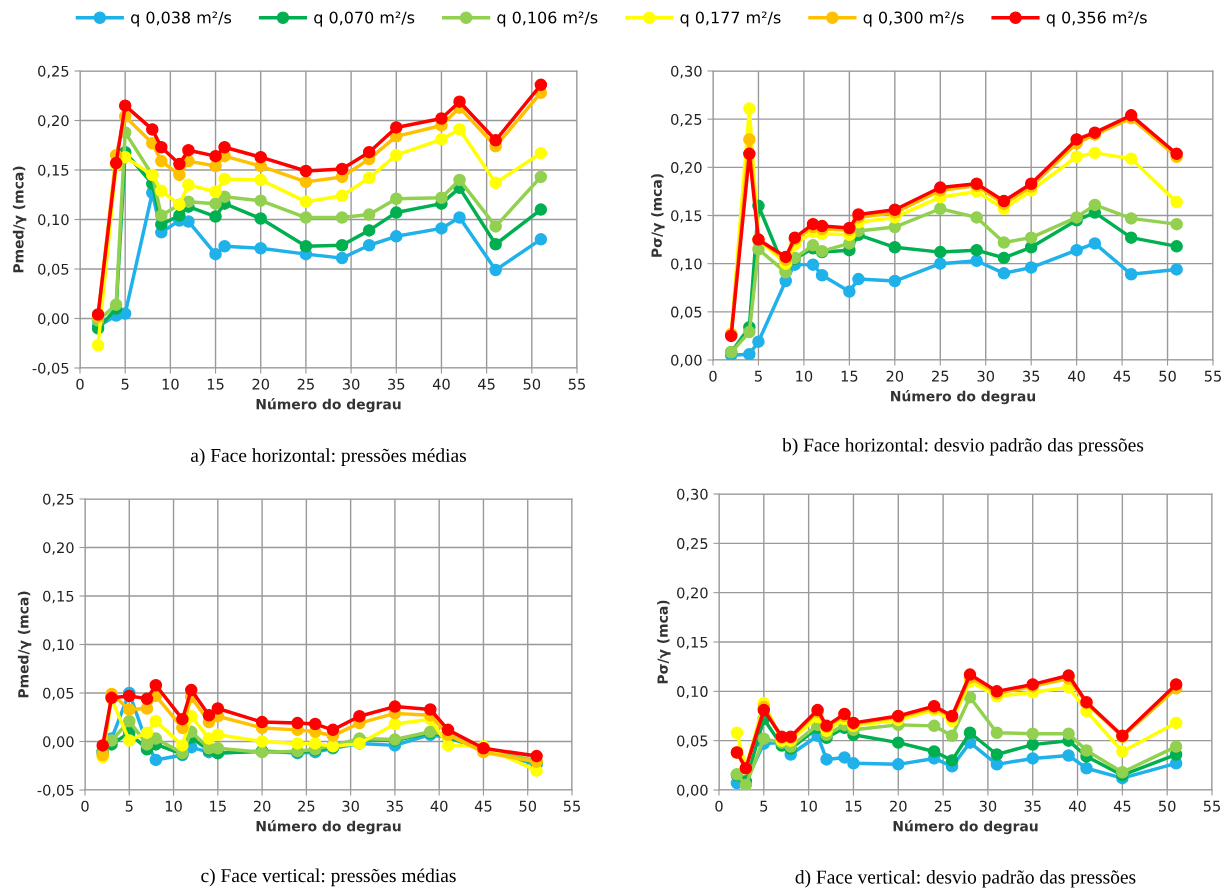  What do you see at coordinates (965, 878) in the screenshot?
I see `text: d) Face vertical: desvio padrão das pressões` at bounding box center [965, 878].